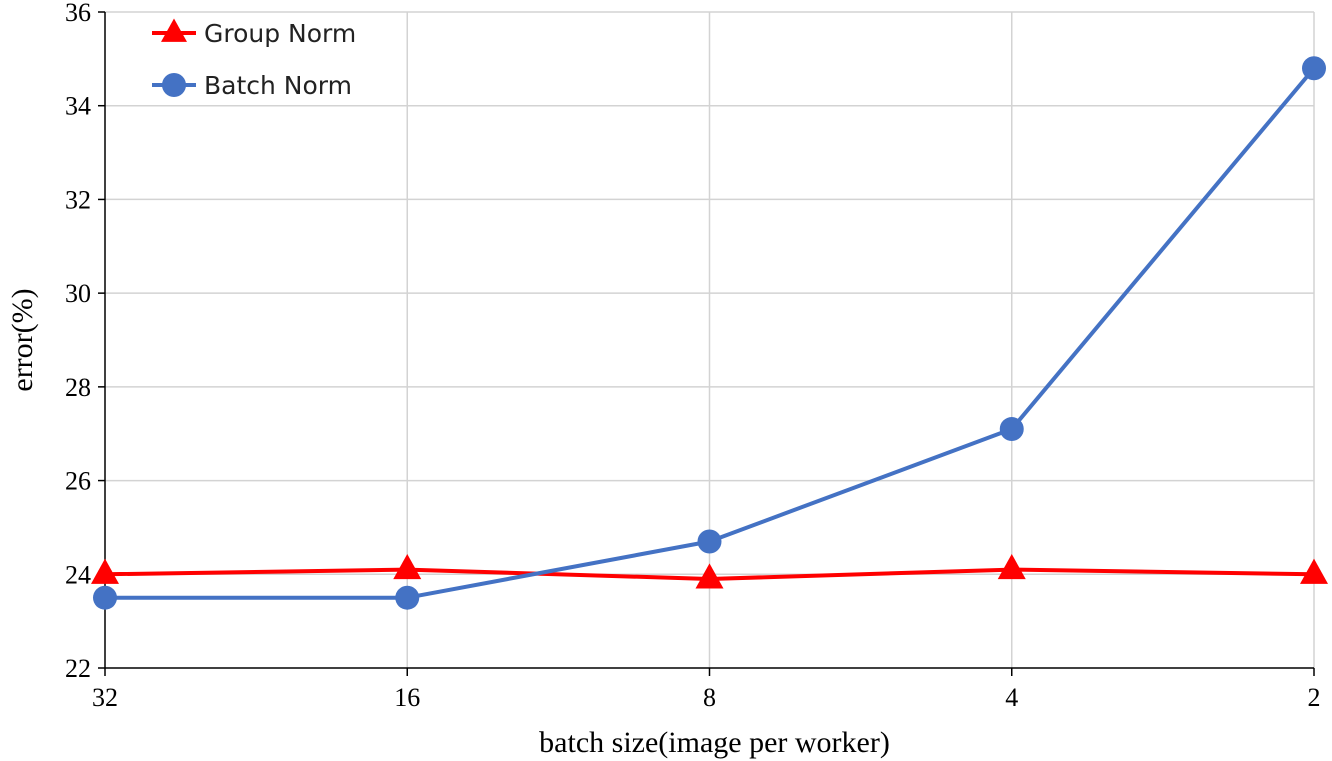 The width and height of the screenshot is (1332, 761). I want to click on y-tick-label: 34, so click(78, 106).